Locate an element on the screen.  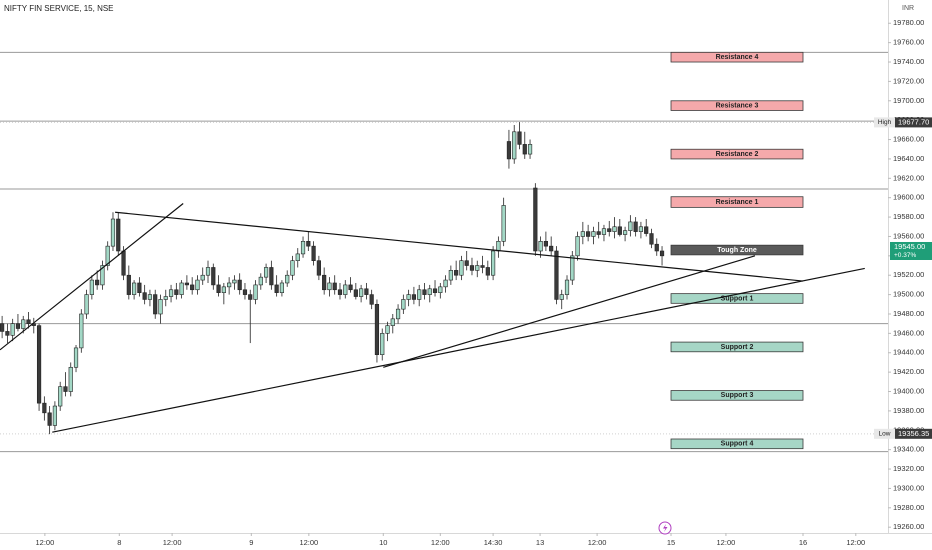
y-tick-label: 19760.00 is located at coordinates (908, 42).